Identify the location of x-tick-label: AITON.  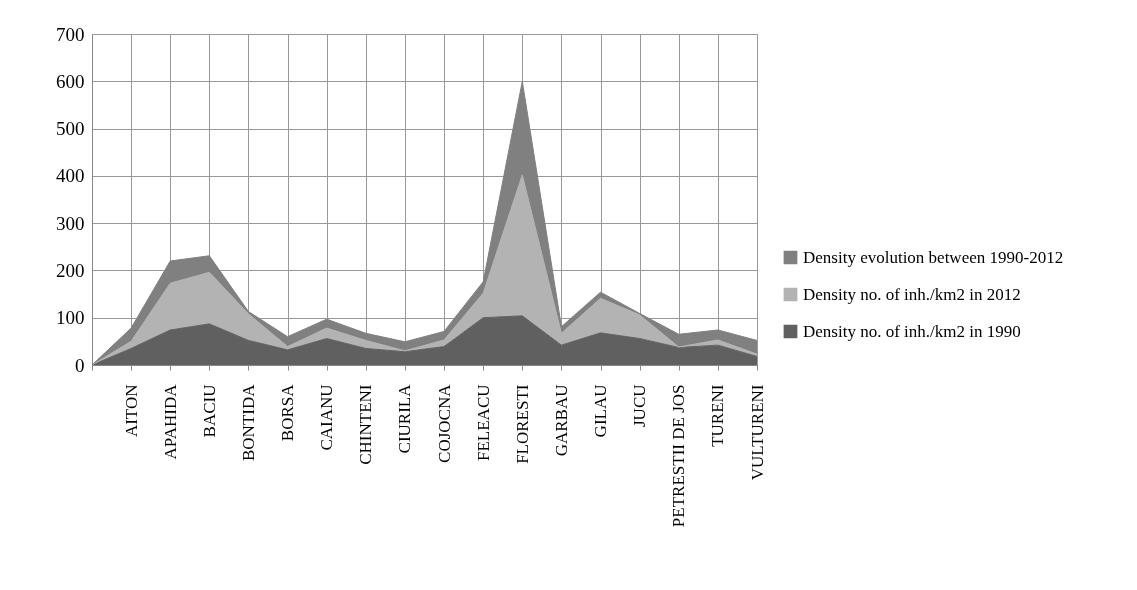
(131, 411).